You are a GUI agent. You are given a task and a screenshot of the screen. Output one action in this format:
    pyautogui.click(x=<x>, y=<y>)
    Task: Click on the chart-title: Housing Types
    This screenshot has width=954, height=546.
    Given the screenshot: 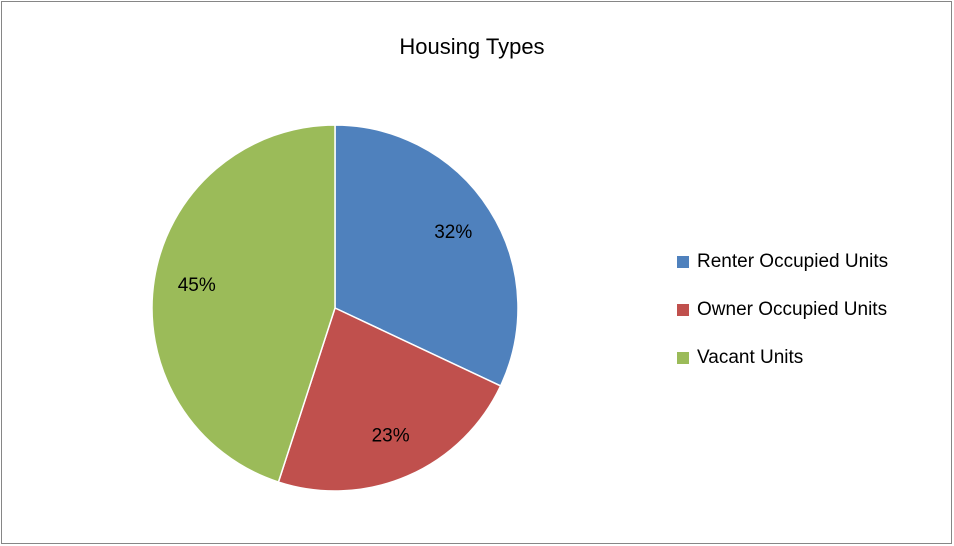 What is the action you would take?
    pyautogui.click(x=471, y=46)
    